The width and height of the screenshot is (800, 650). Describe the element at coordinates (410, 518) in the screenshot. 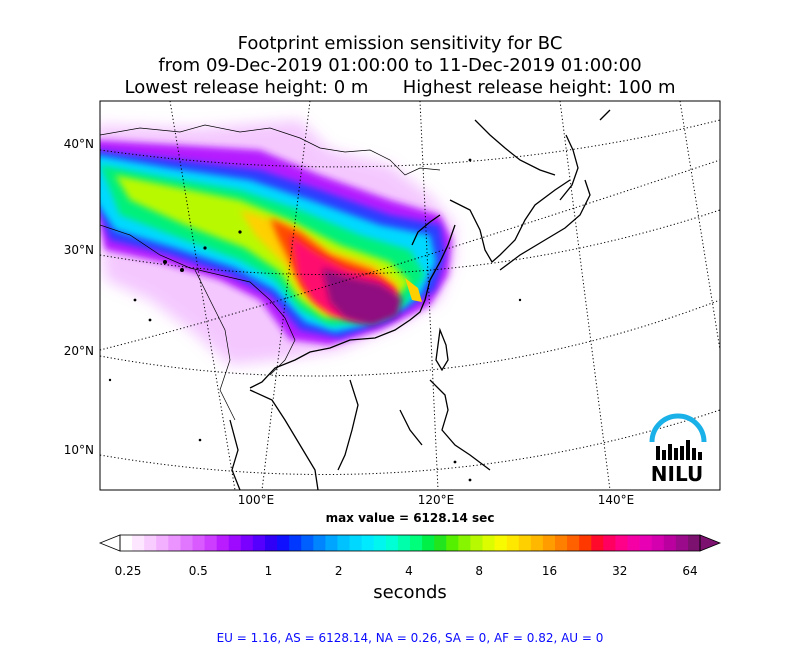

I see `max-value-label: max value = 6128.14 sec` at that location.